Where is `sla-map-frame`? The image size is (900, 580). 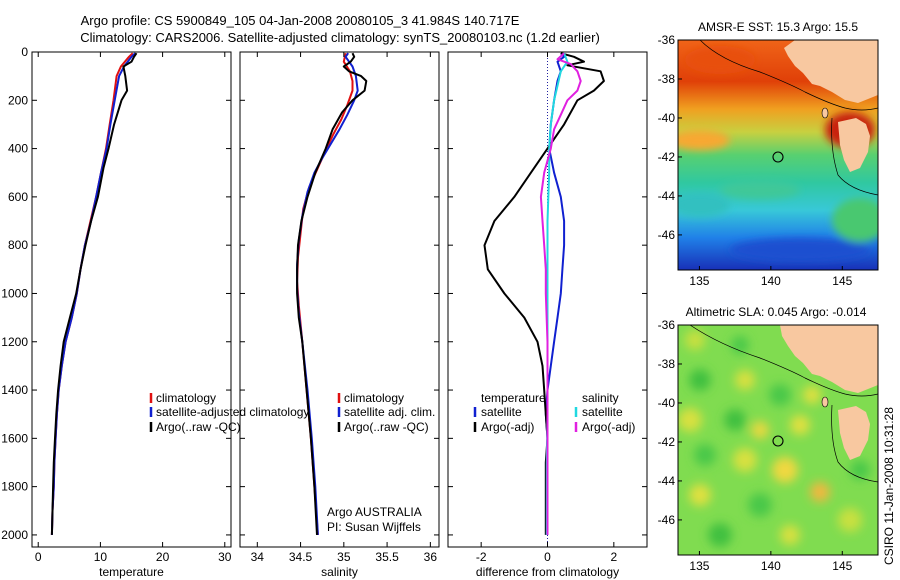
sla-map-frame is located at coordinates (778, 440).